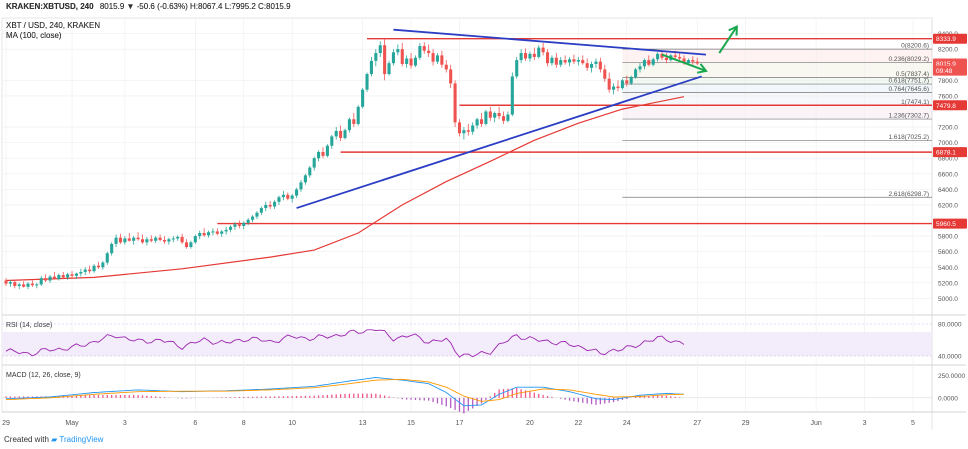 The height and width of the screenshot is (449, 968). I want to click on fib-level-label: 1(7474.1), so click(915, 102).